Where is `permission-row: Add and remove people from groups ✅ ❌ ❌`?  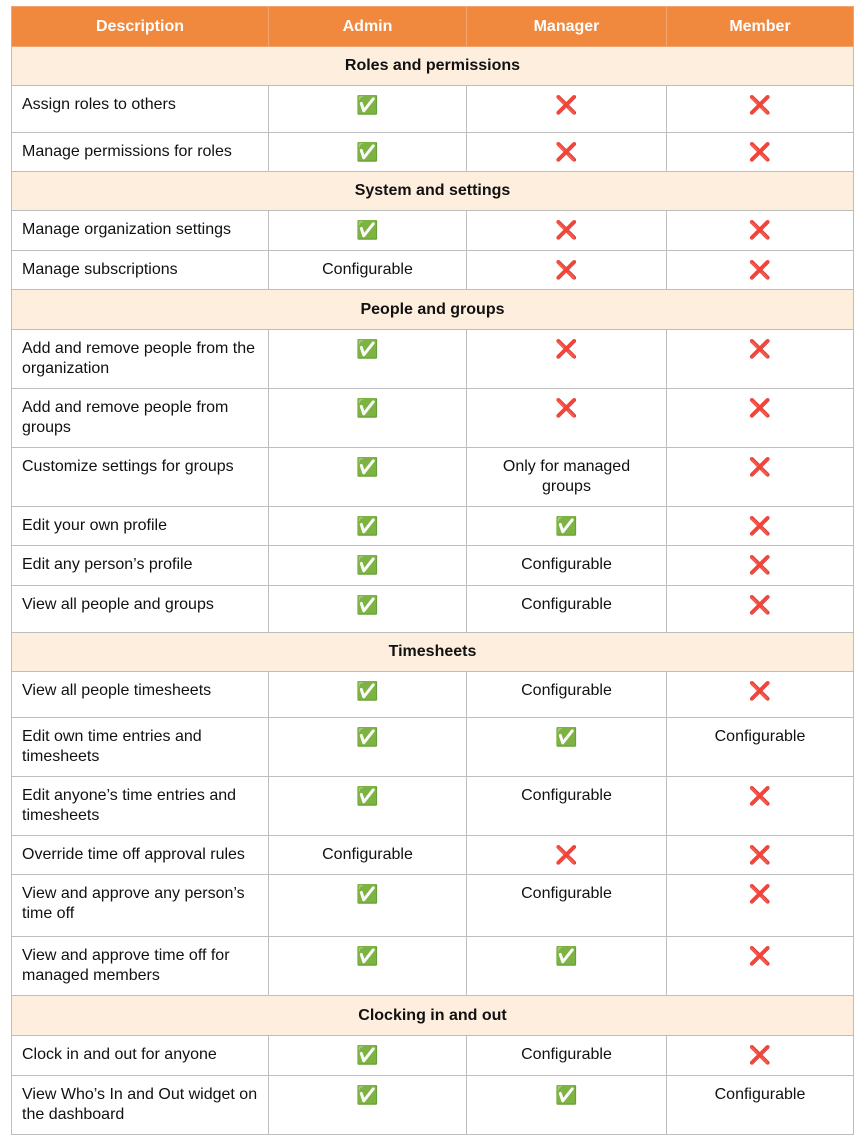 permission-row: Add and remove people from groups ✅ ❌ ❌ is located at coordinates (432, 418).